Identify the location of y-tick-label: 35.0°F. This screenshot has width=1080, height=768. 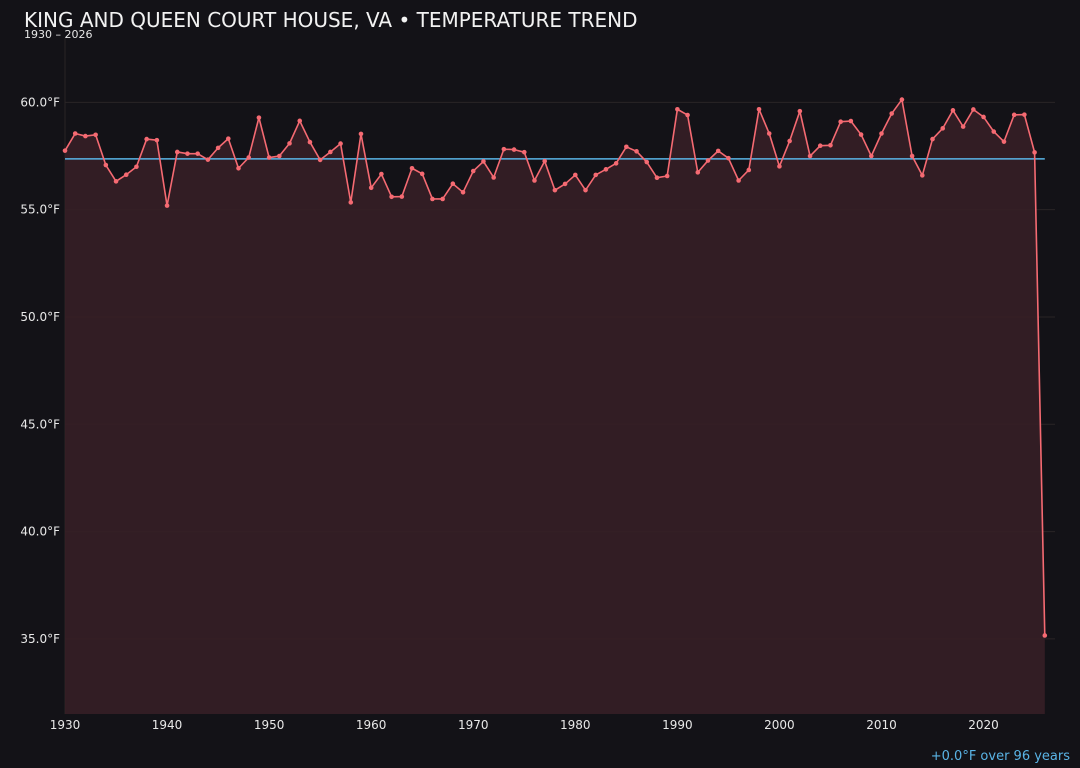
(40, 639).